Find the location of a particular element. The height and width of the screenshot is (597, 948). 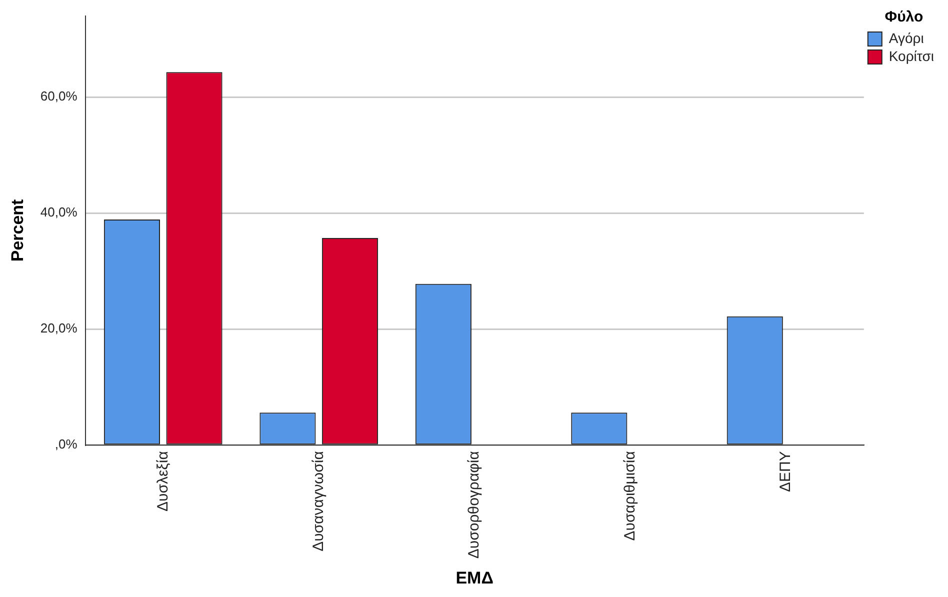

y-tick-label: ,0% is located at coordinates (66, 444).